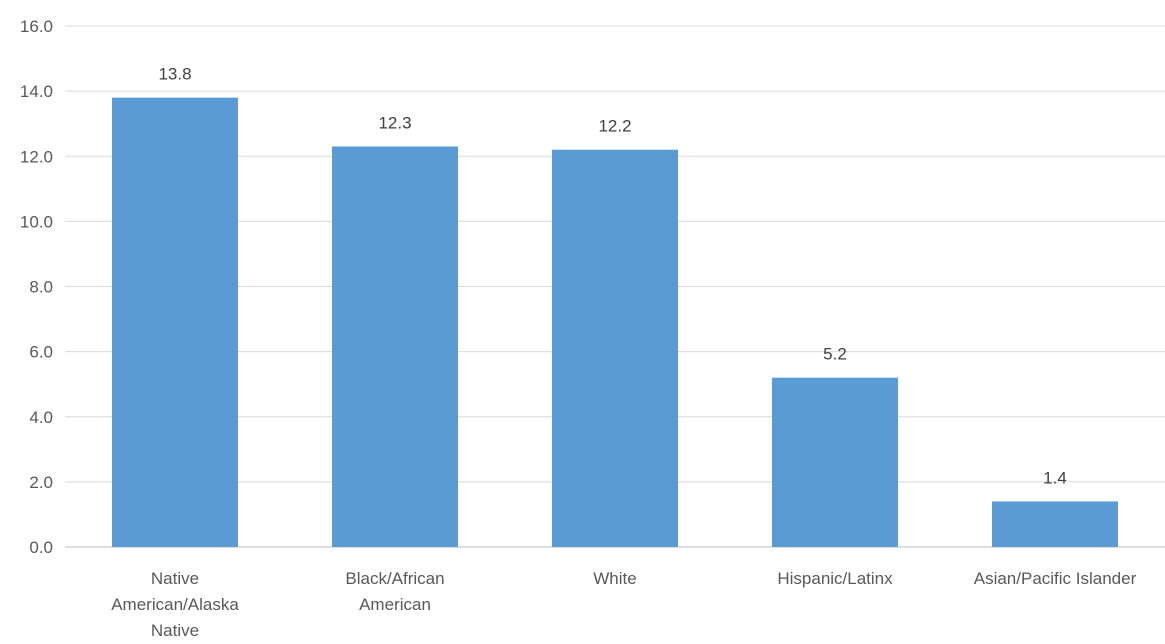  Describe the element at coordinates (1055, 477) in the screenshot. I see `data-label: 1.4` at that location.